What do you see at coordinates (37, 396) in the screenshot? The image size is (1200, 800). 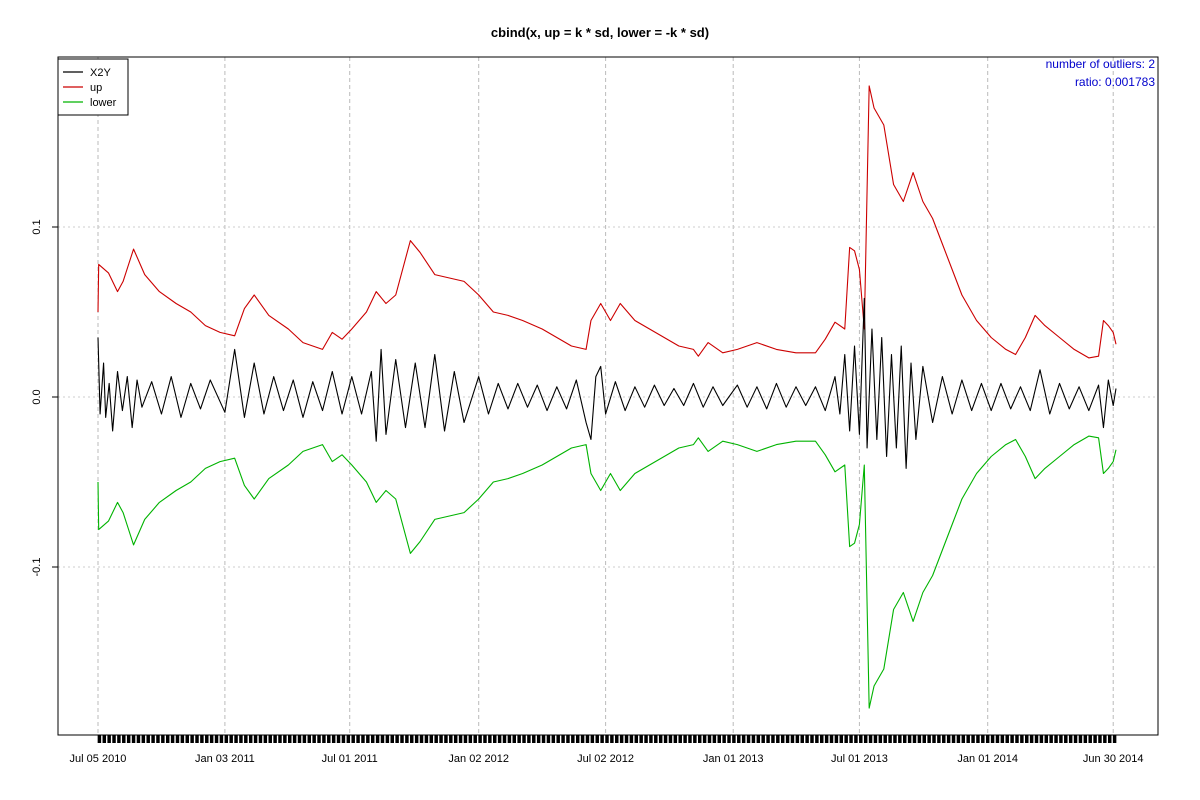 I see `y-tick-label: 0.0` at bounding box center [37, 396].